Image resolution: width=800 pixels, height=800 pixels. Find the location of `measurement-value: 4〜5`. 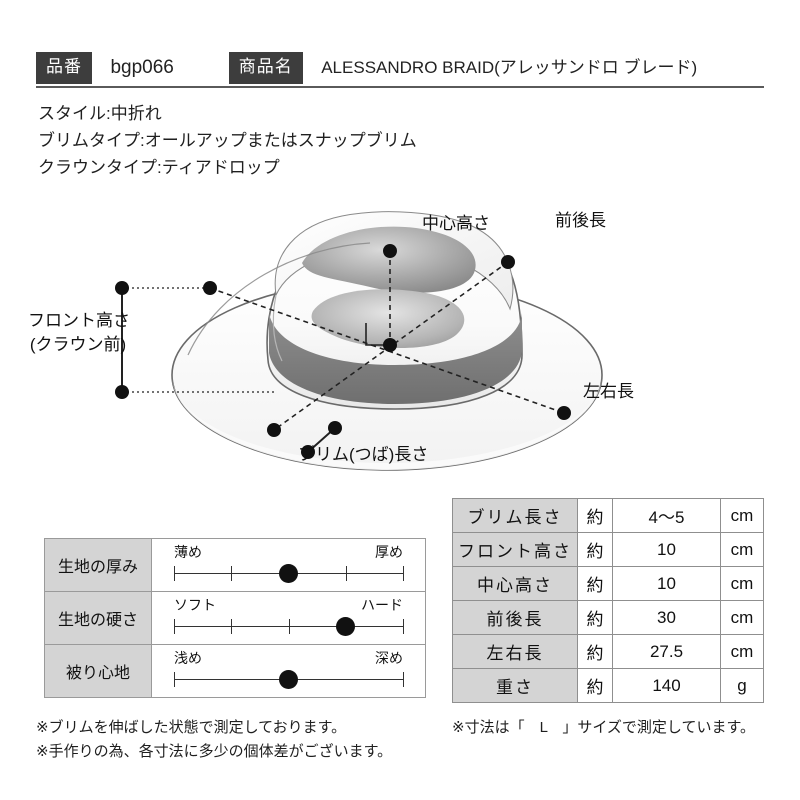

measurement-value: 4〜5 is located at coordinates (666, 515).